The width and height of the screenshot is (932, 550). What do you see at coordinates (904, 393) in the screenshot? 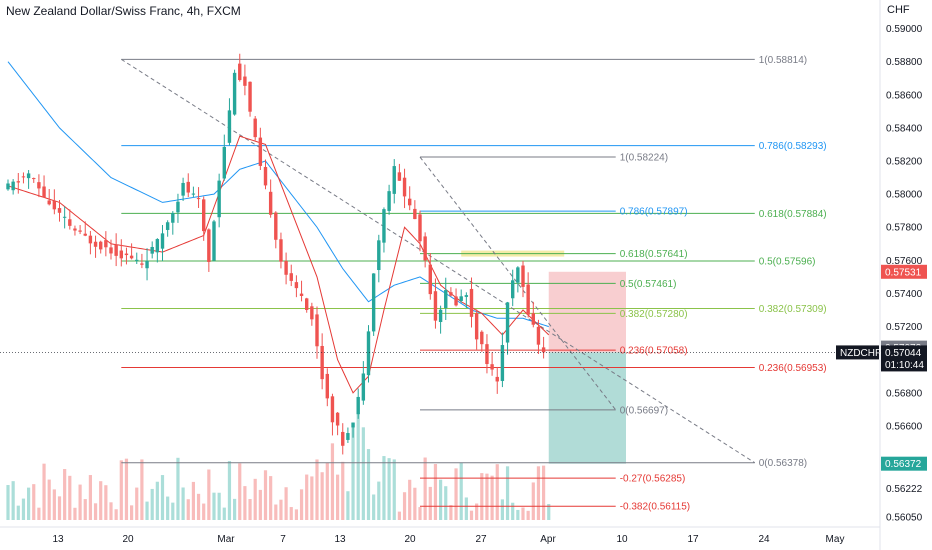
I see `price-tick-label: 0.56800` at bounding box center [904, 393].